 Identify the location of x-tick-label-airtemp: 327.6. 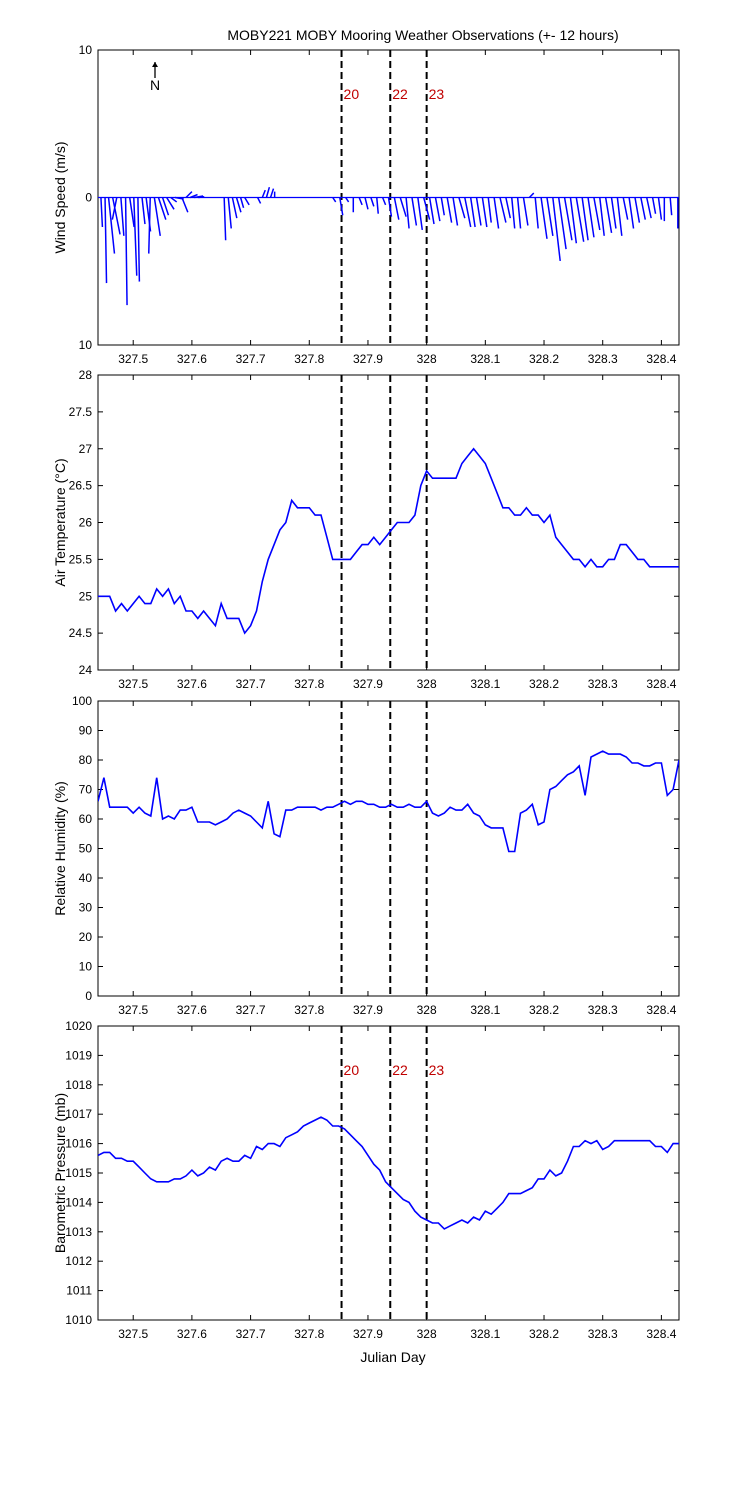
(192, 684).